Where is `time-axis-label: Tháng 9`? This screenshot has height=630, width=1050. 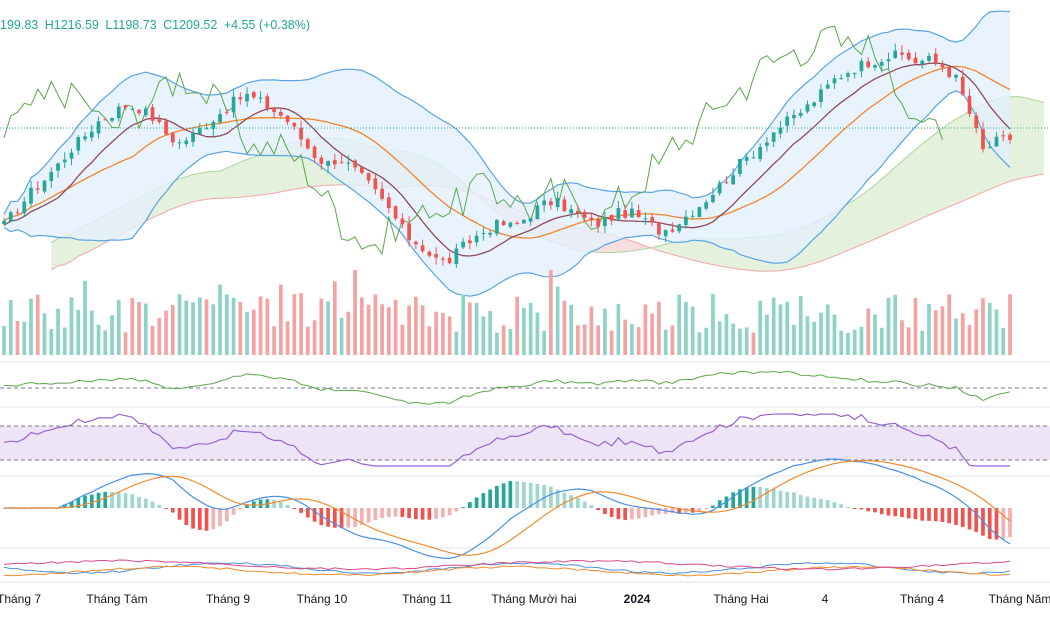 time-axis-label: Tháng 9 is located at coordinates (228, 599).